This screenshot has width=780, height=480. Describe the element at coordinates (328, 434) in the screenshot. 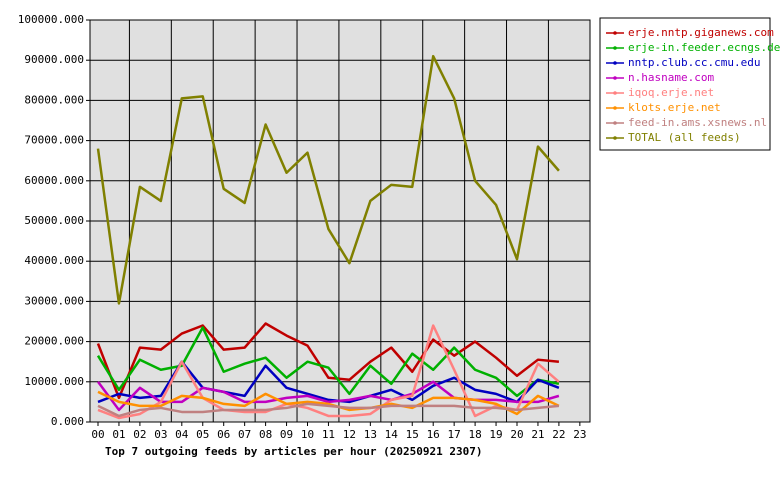

I see `x-tick-label: 11` at that location.